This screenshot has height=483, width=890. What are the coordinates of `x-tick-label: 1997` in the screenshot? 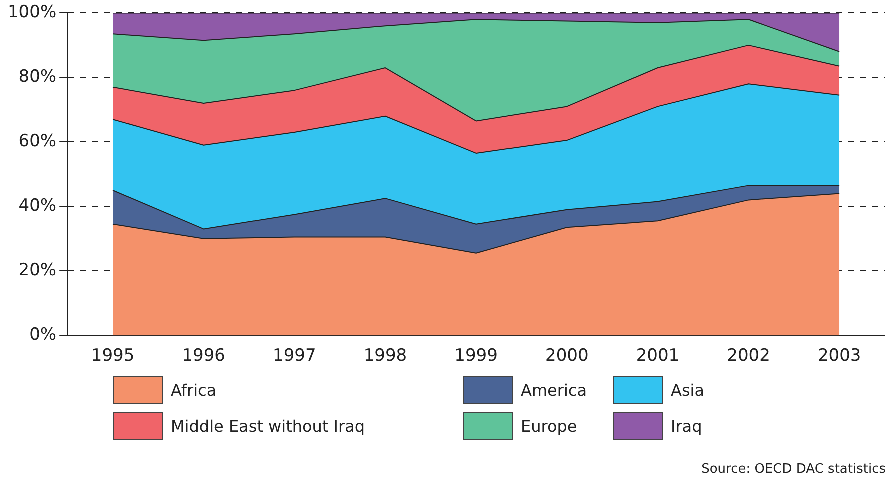 It's located at (294, 356).